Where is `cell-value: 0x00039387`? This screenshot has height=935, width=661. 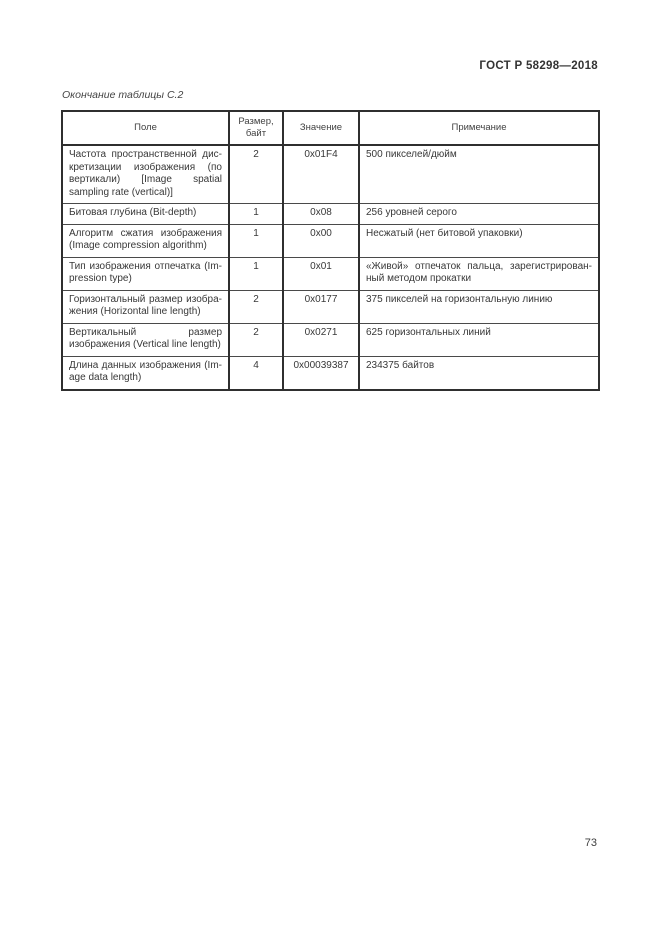 cell-value: 0x00039387 is located at coordinates (321, 372).